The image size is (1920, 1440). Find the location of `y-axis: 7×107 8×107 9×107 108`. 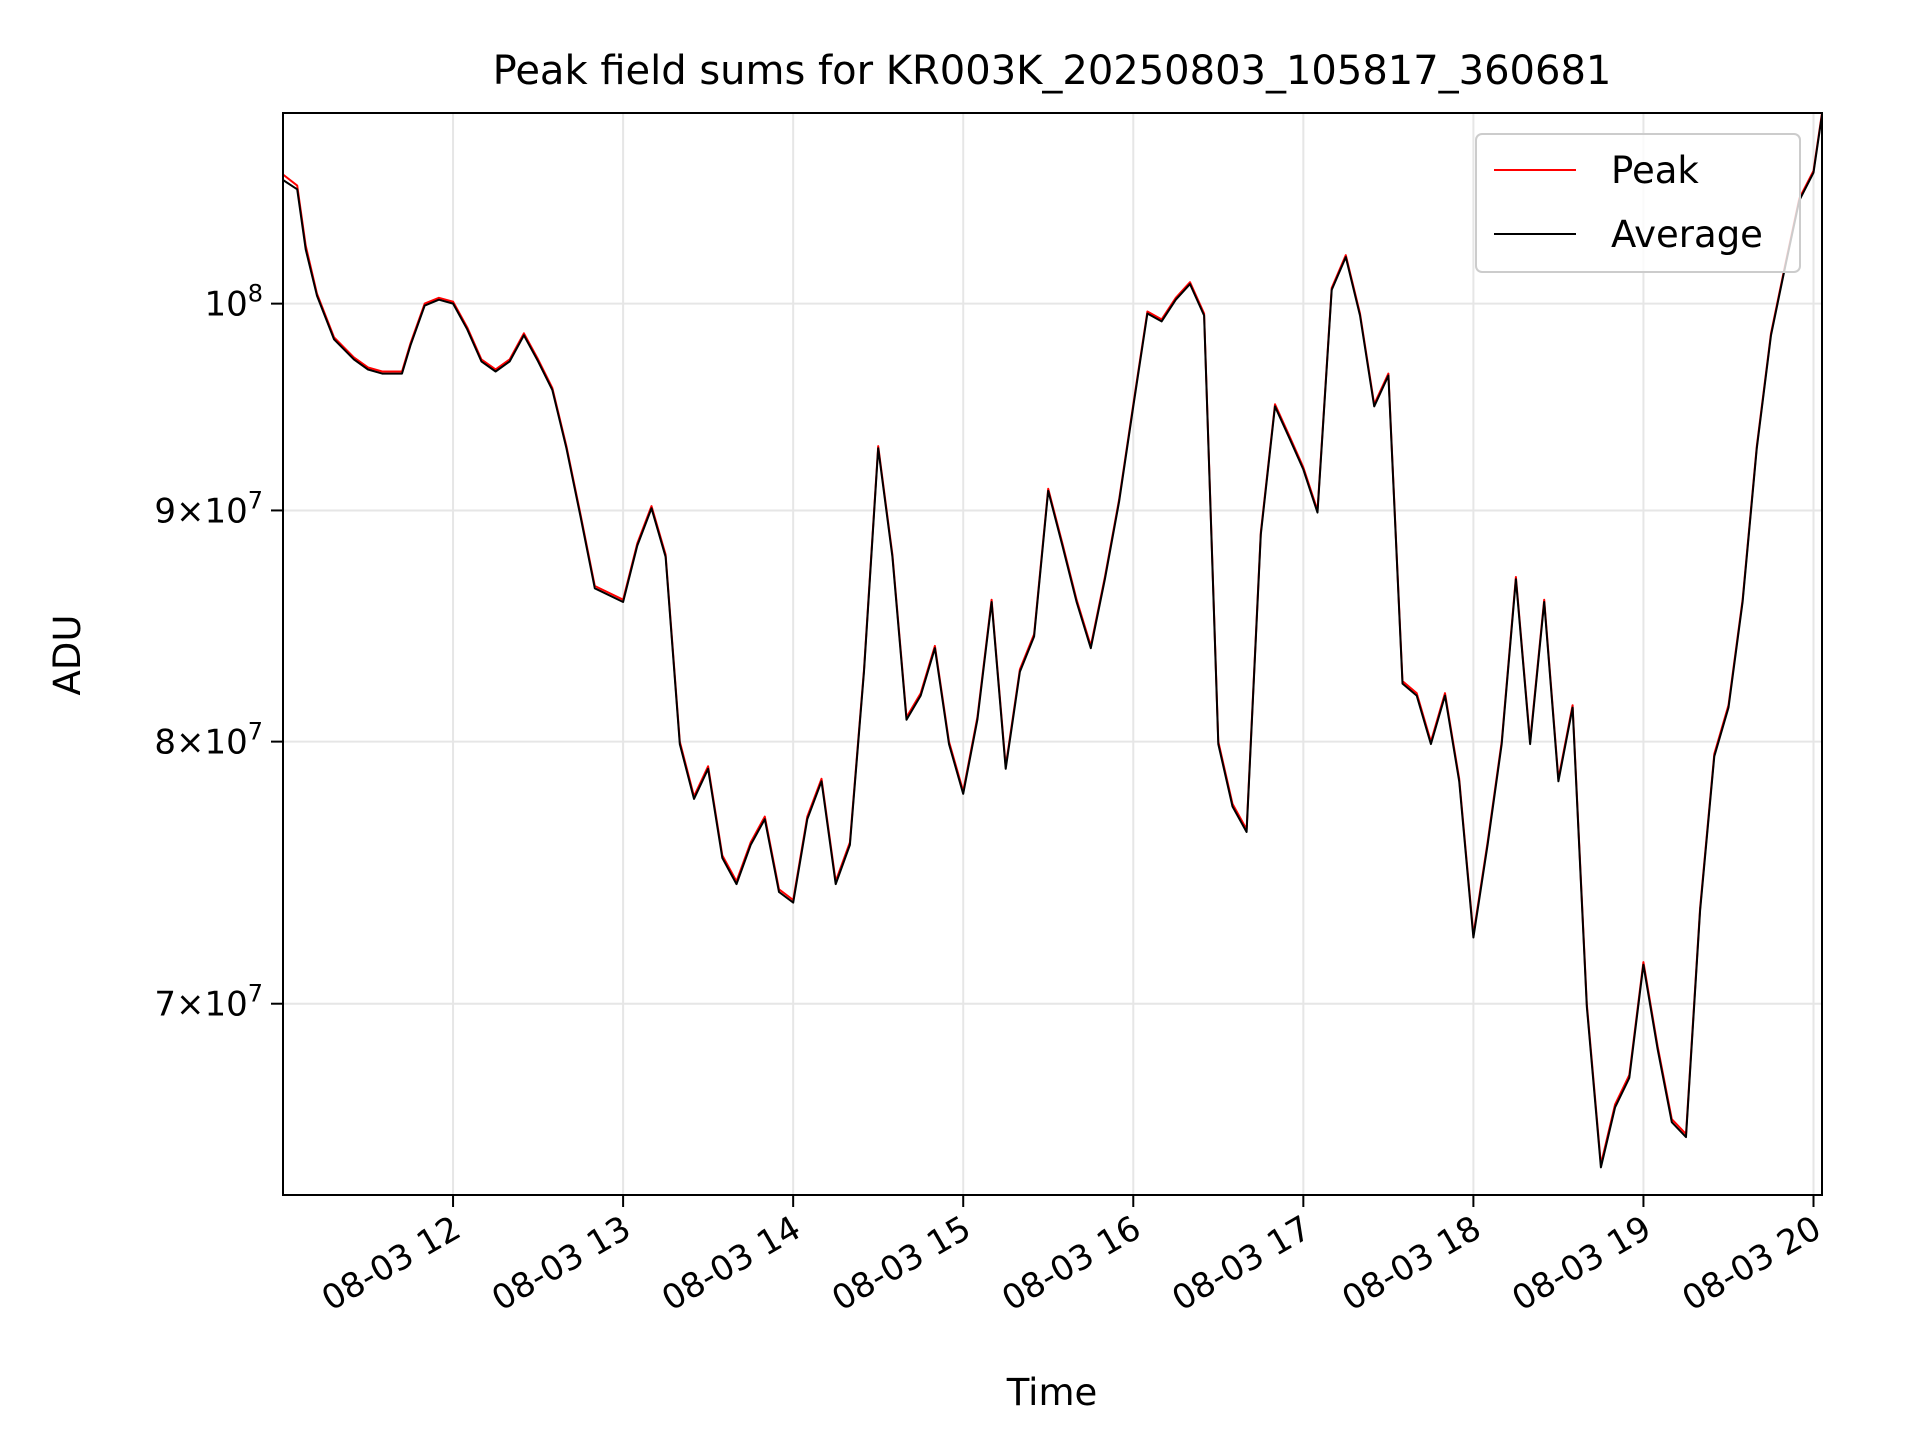

y-axis: 7×107 8×107 9×107 108 is located at coordinates (218, 652).